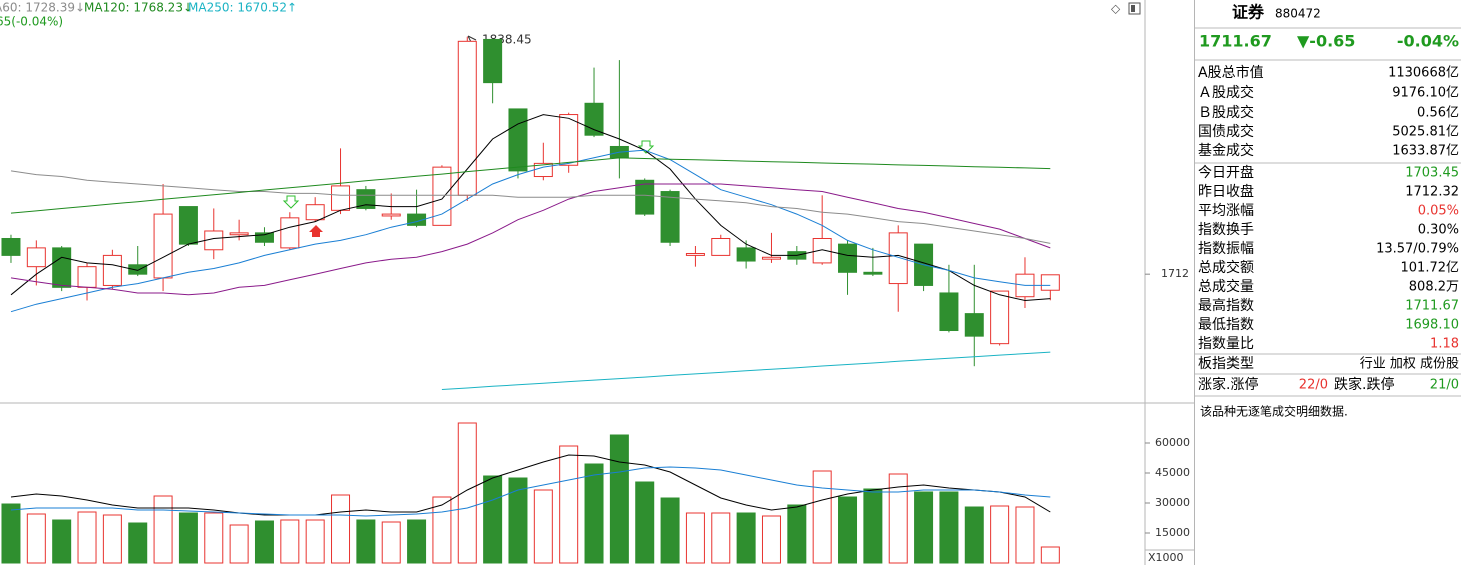 Image resolution: width=1461 pixels, height=565 pixels. Describe the element at coordinates (1228, 384) in the screenshot. I see `advance-label: 涨家.涨停` at that location.